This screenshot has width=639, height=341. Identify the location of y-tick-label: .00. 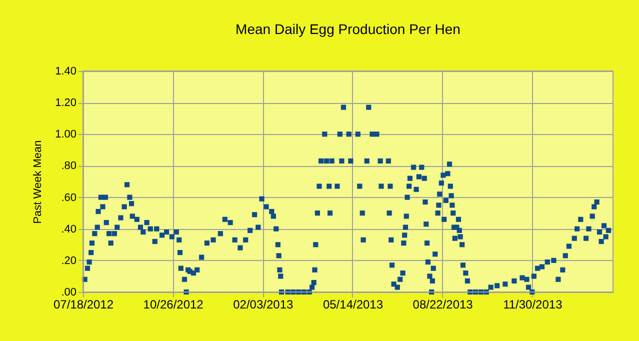
(68, 292).